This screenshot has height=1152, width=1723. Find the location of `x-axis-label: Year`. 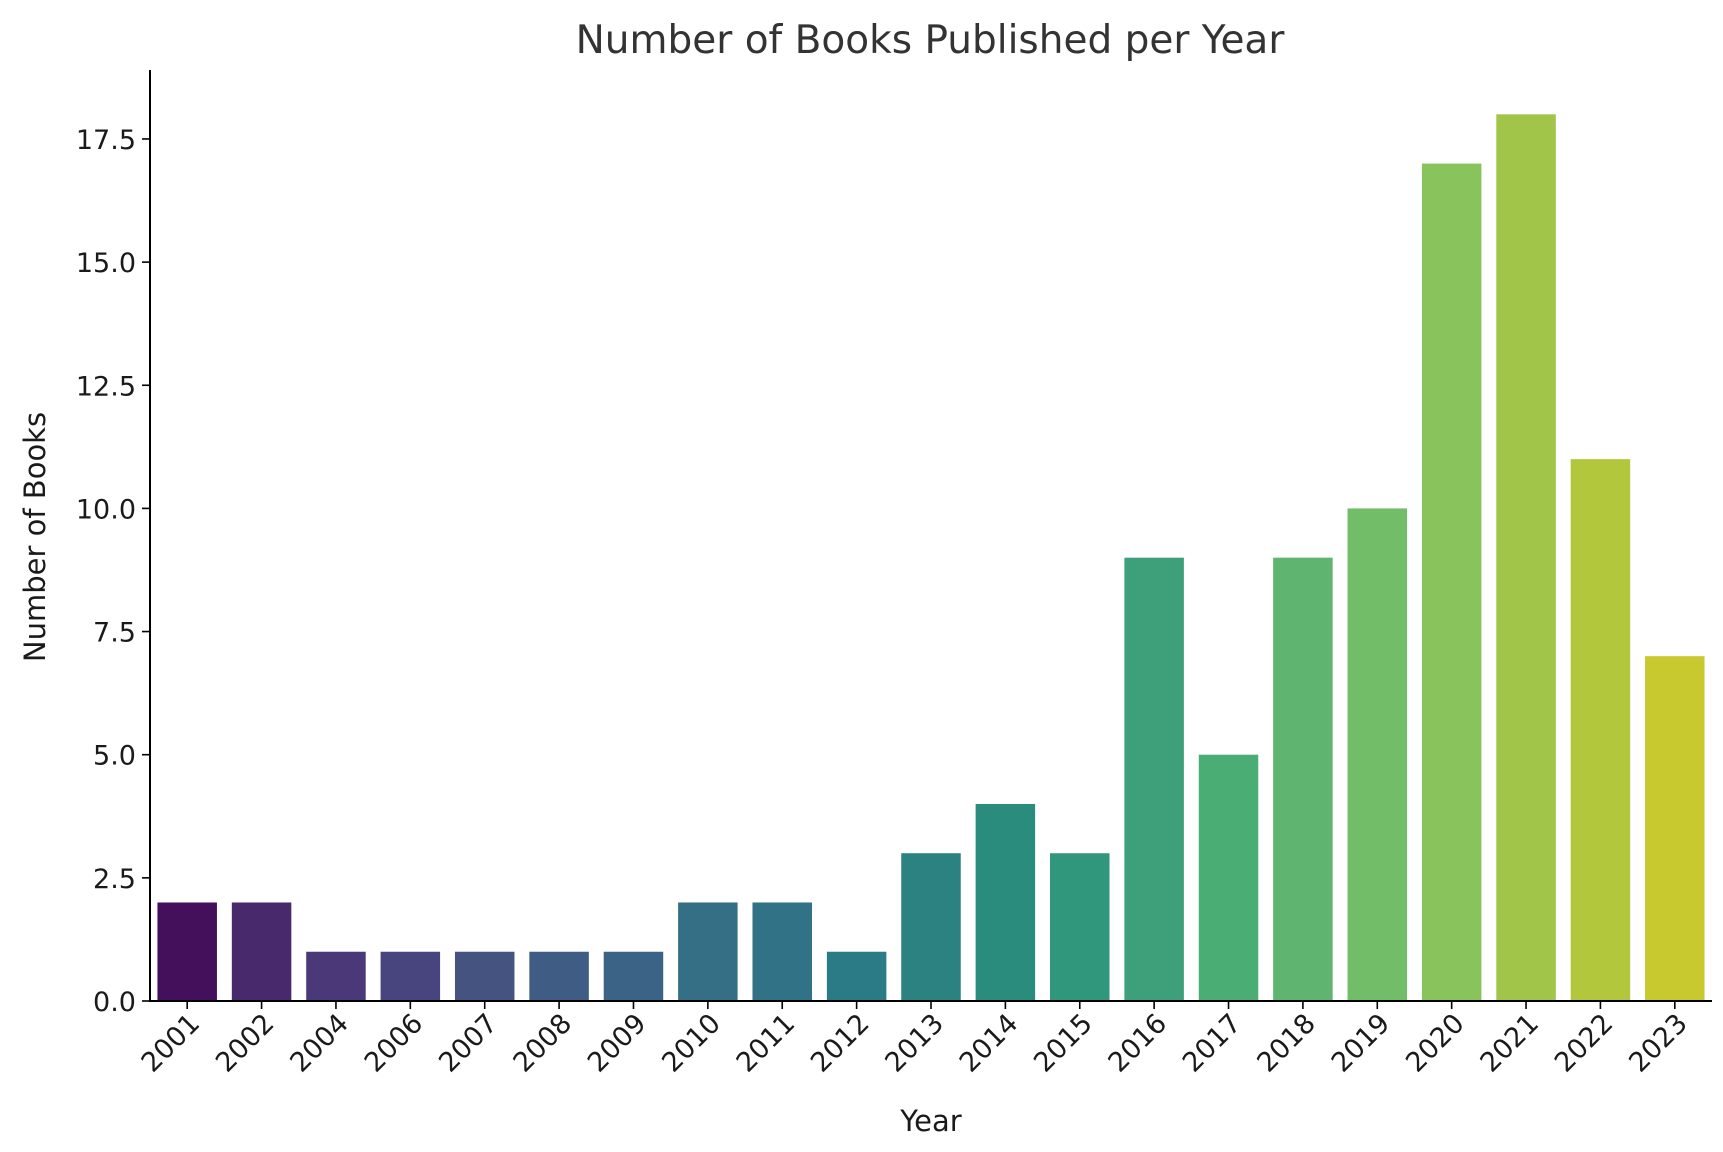

x-axis-label: Year is located at coordinates (930, 1121).